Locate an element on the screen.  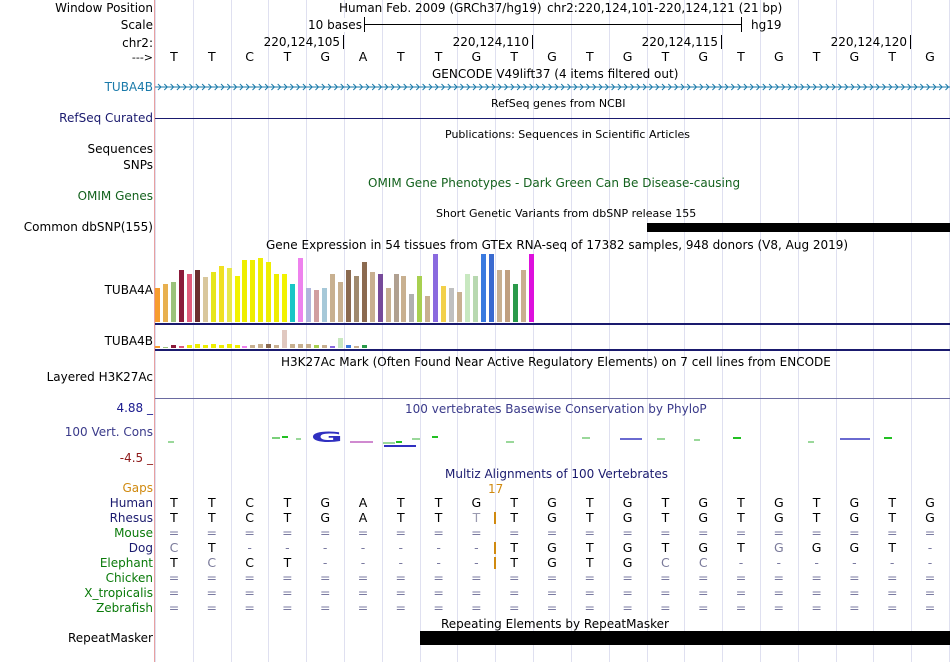
track-label-dbsnp: Common dbSNP(155) is located at coordinates (88, 227).